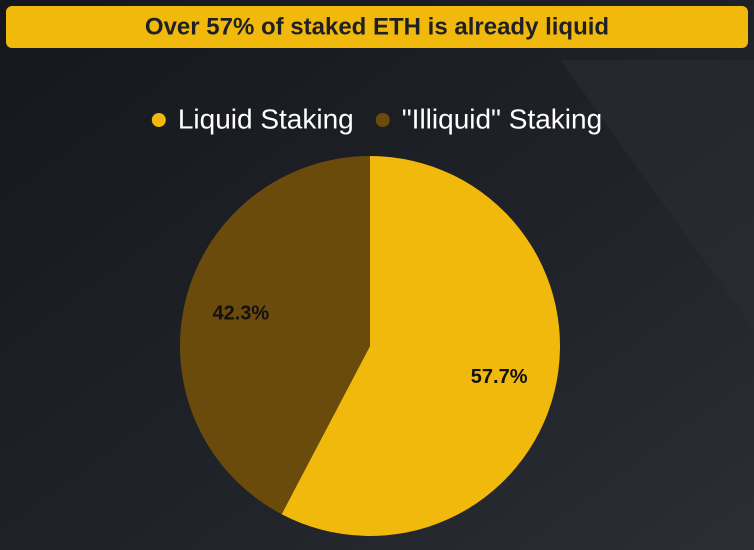 The image size is (754, 550). Describe the element at coordinates (241, 313) in the screenshot. I see `data-label: 42.3%` at that location.